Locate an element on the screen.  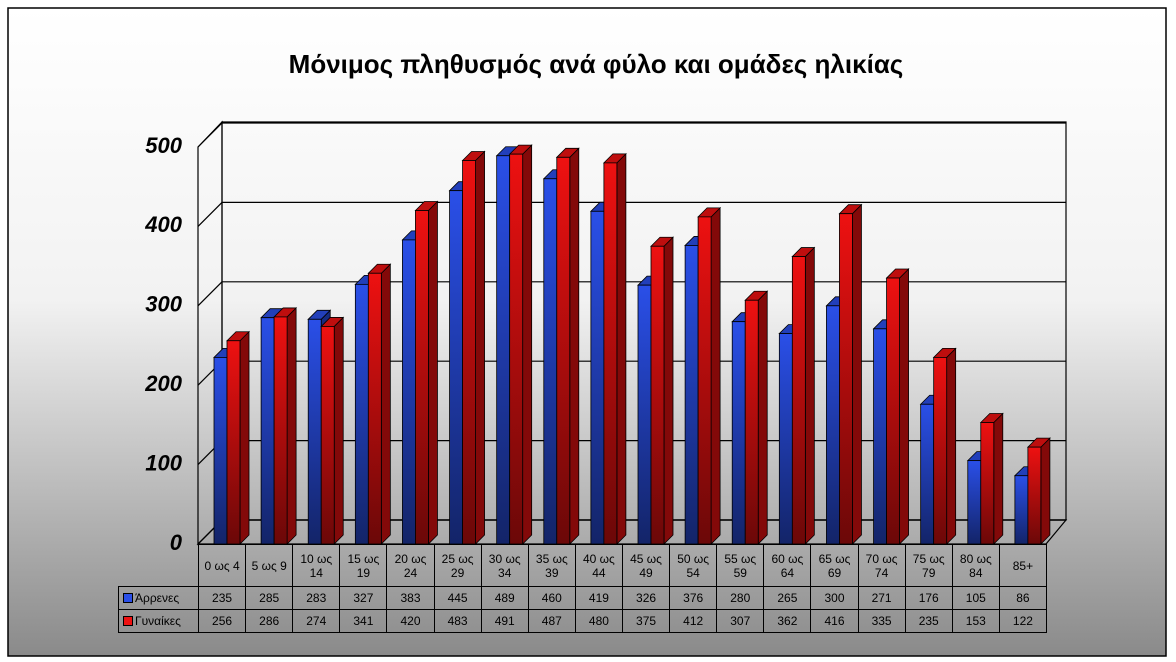
value-cell: 362 is located at coordinates (787, 621).